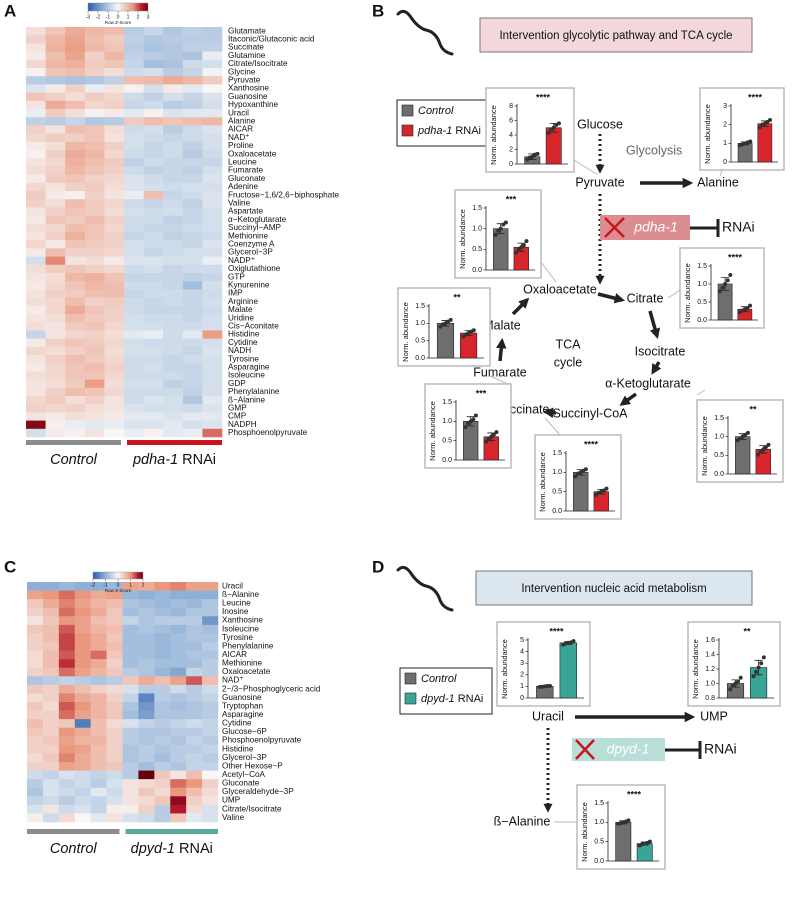 The height and width of the screenshot is (913, 792). Describe the element at coordinates (449, 131) in the screenshot. I see `legend-label: pdha-1 RNAi` at that location.